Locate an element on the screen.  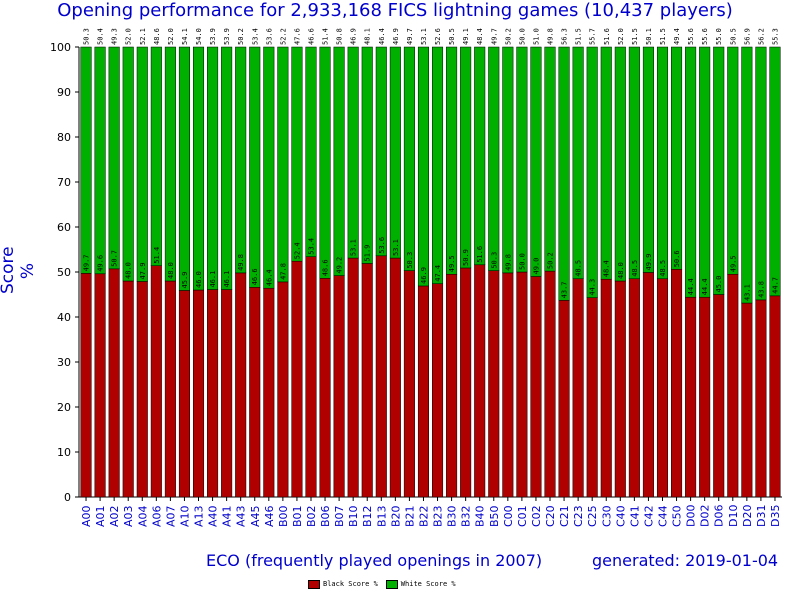
data-label-white-B32: 49.1 is located at coordinates (466, 36).